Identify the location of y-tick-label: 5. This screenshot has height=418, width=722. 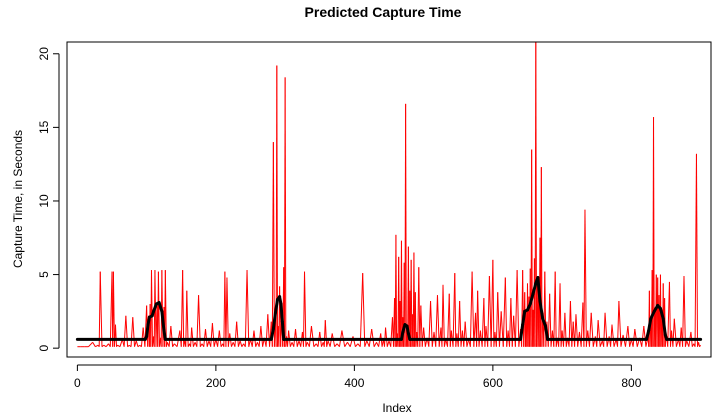
(44, 274).